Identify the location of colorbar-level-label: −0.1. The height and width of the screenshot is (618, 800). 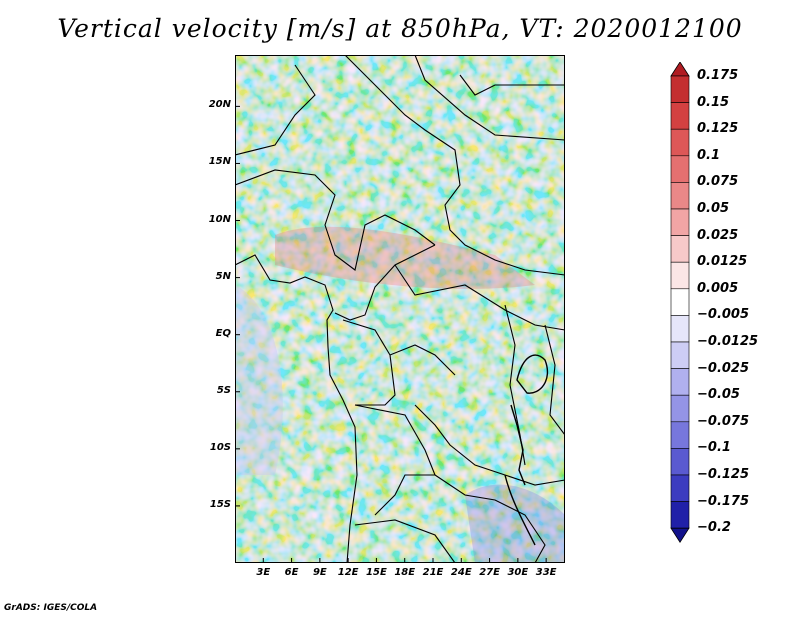
(714, 448).